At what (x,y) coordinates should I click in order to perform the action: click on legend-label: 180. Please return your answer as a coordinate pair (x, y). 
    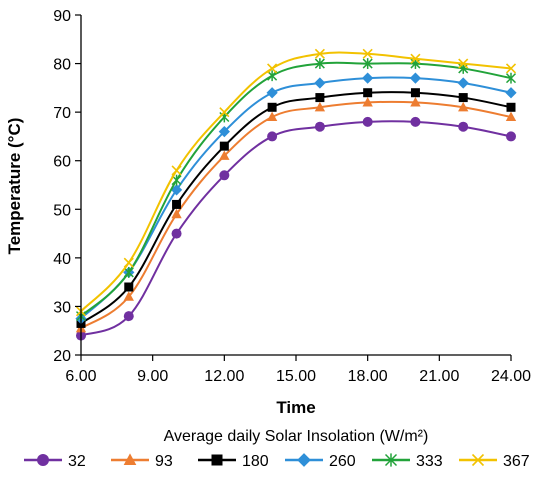
    Looking at the image, I should click on (255, 461).